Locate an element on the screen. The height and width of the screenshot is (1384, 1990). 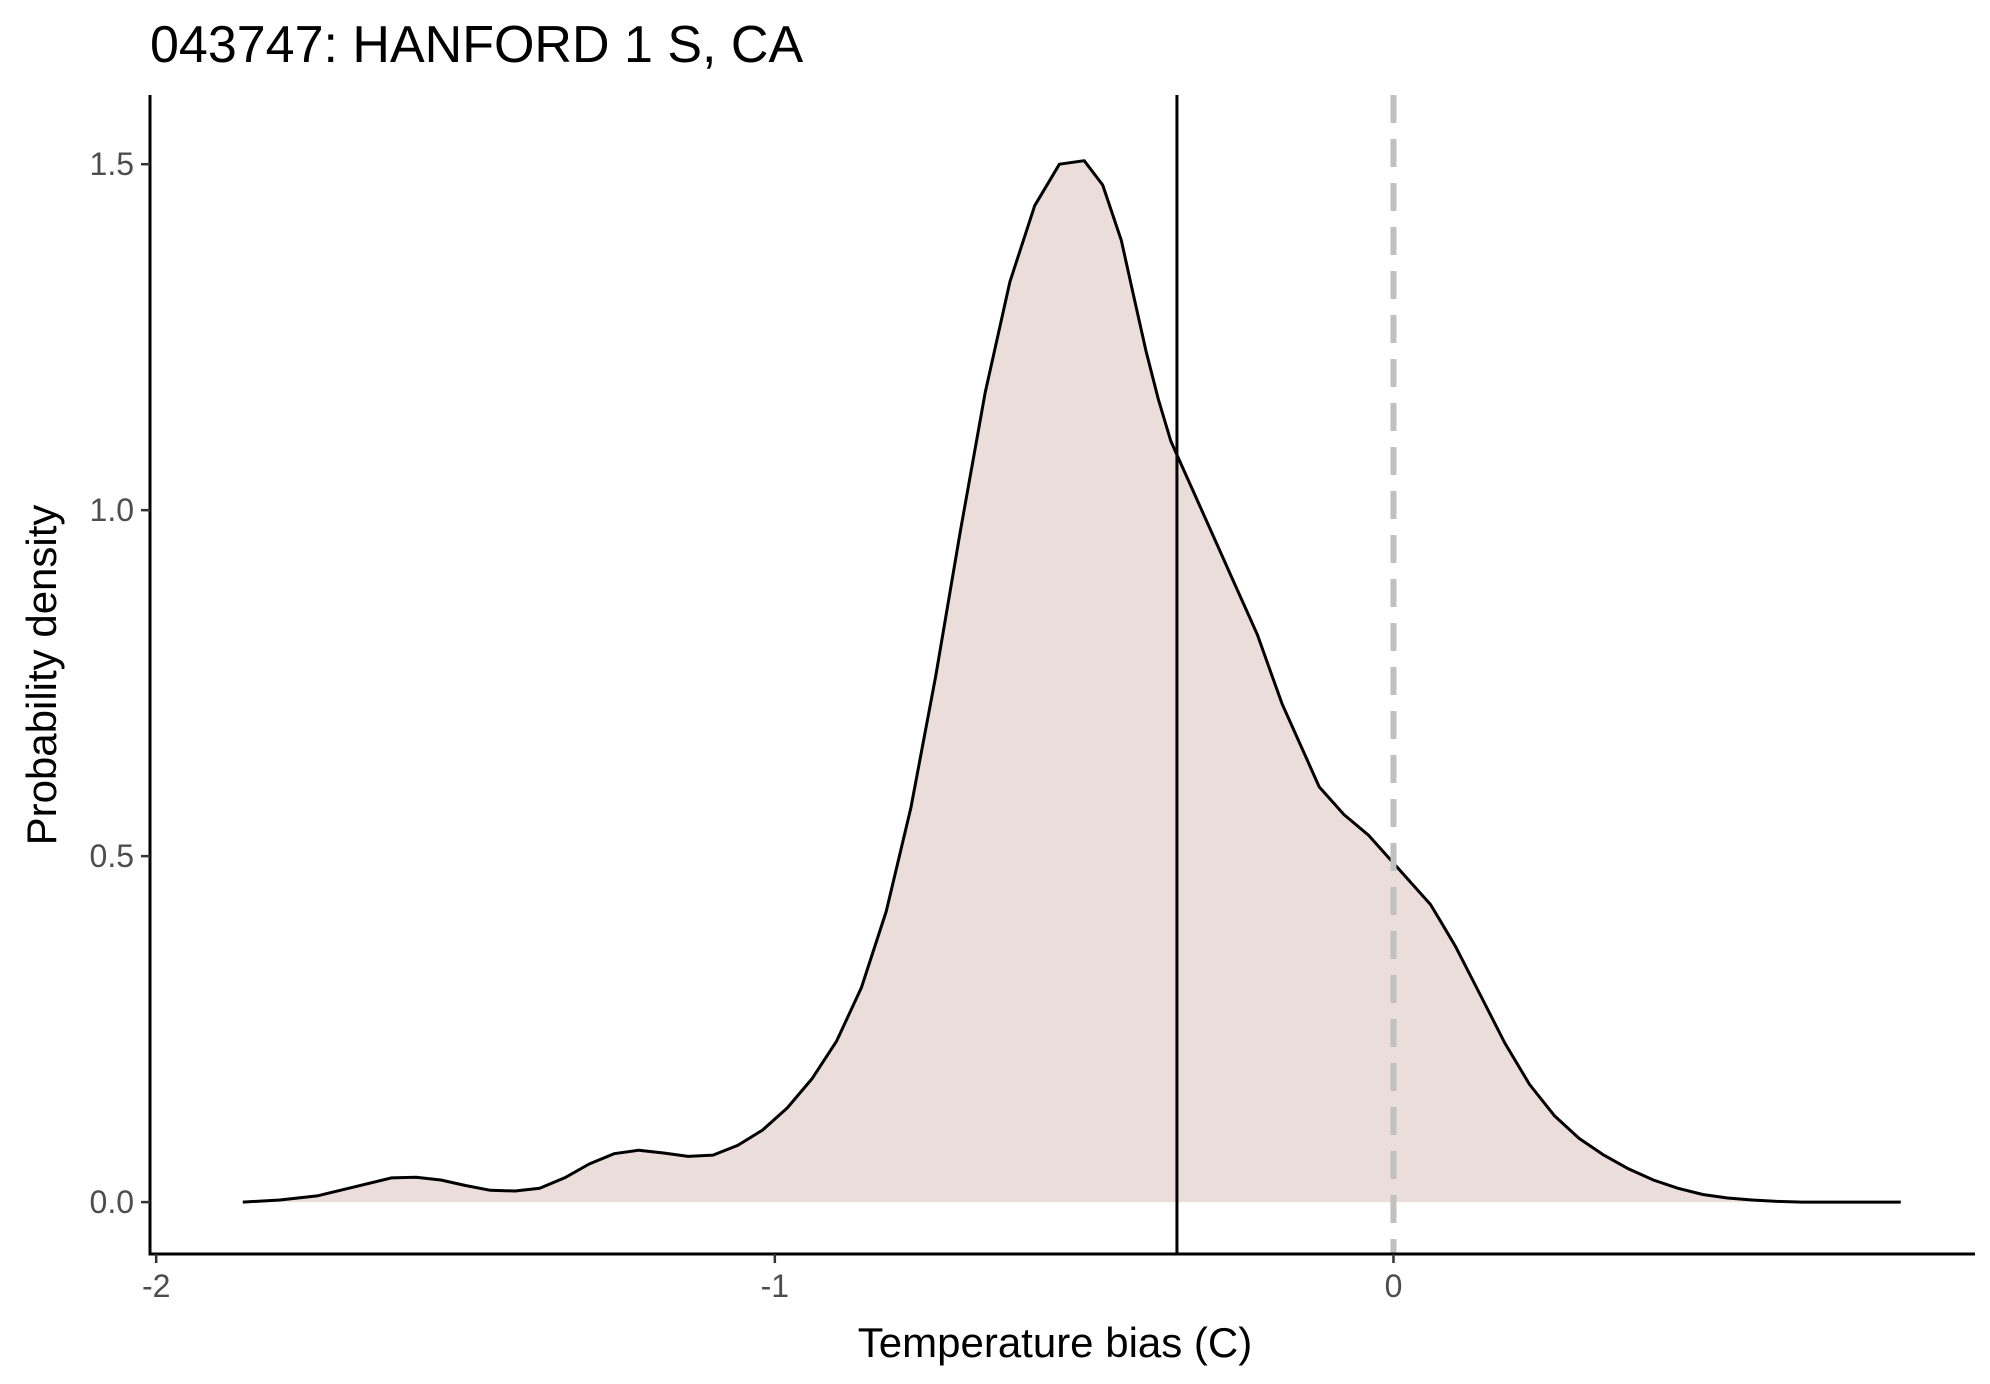
y-axis-title: Probability density is located at coordinates (41, 675).